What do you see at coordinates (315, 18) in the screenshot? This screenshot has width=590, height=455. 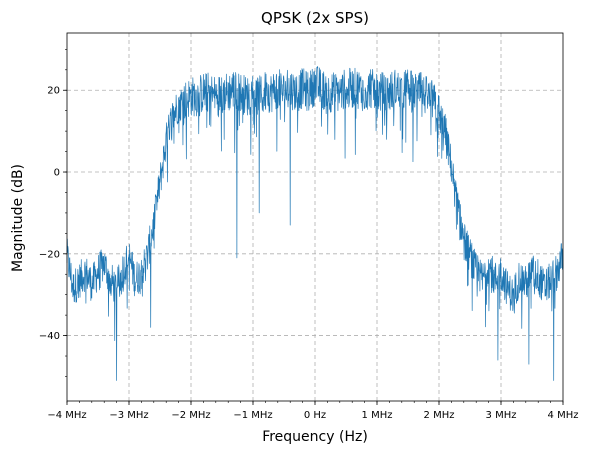 I see `chart-title: QPSK (2x SPS)` at bounding box center [315, 18].